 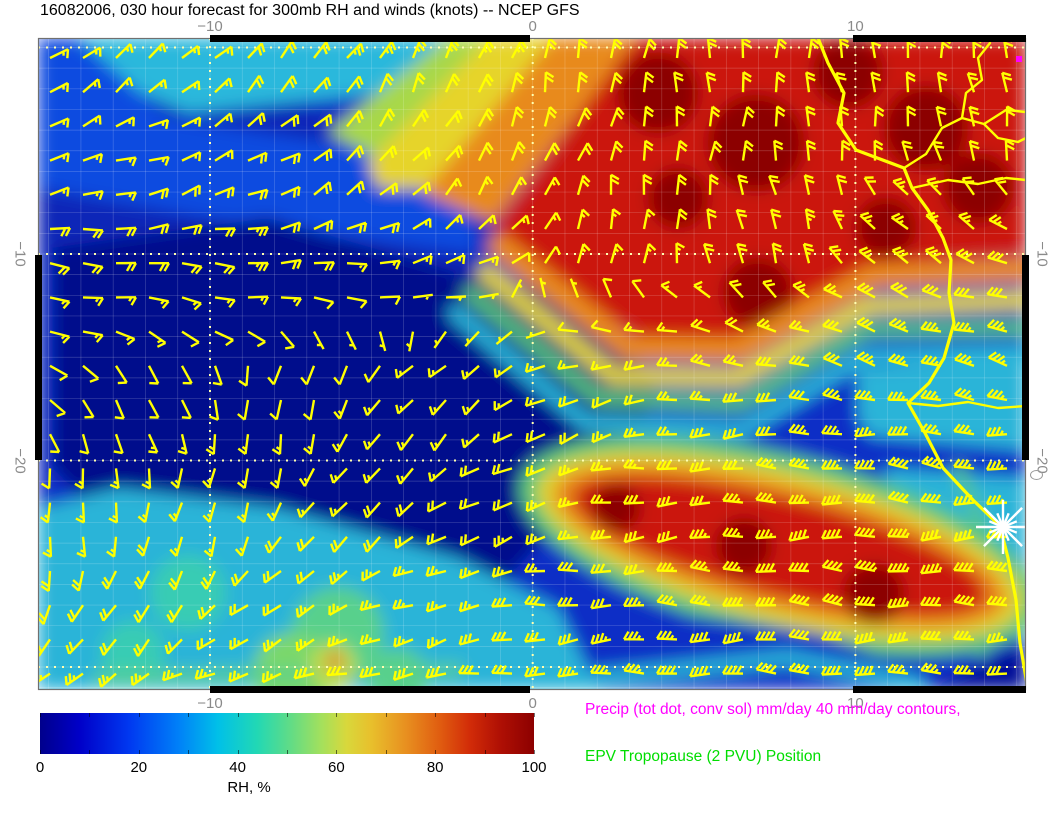 What do you see at coordinates (532, 26) in the screenshot?
I see `x-axis-tick-top: 0` at bounding box center [532, 26].